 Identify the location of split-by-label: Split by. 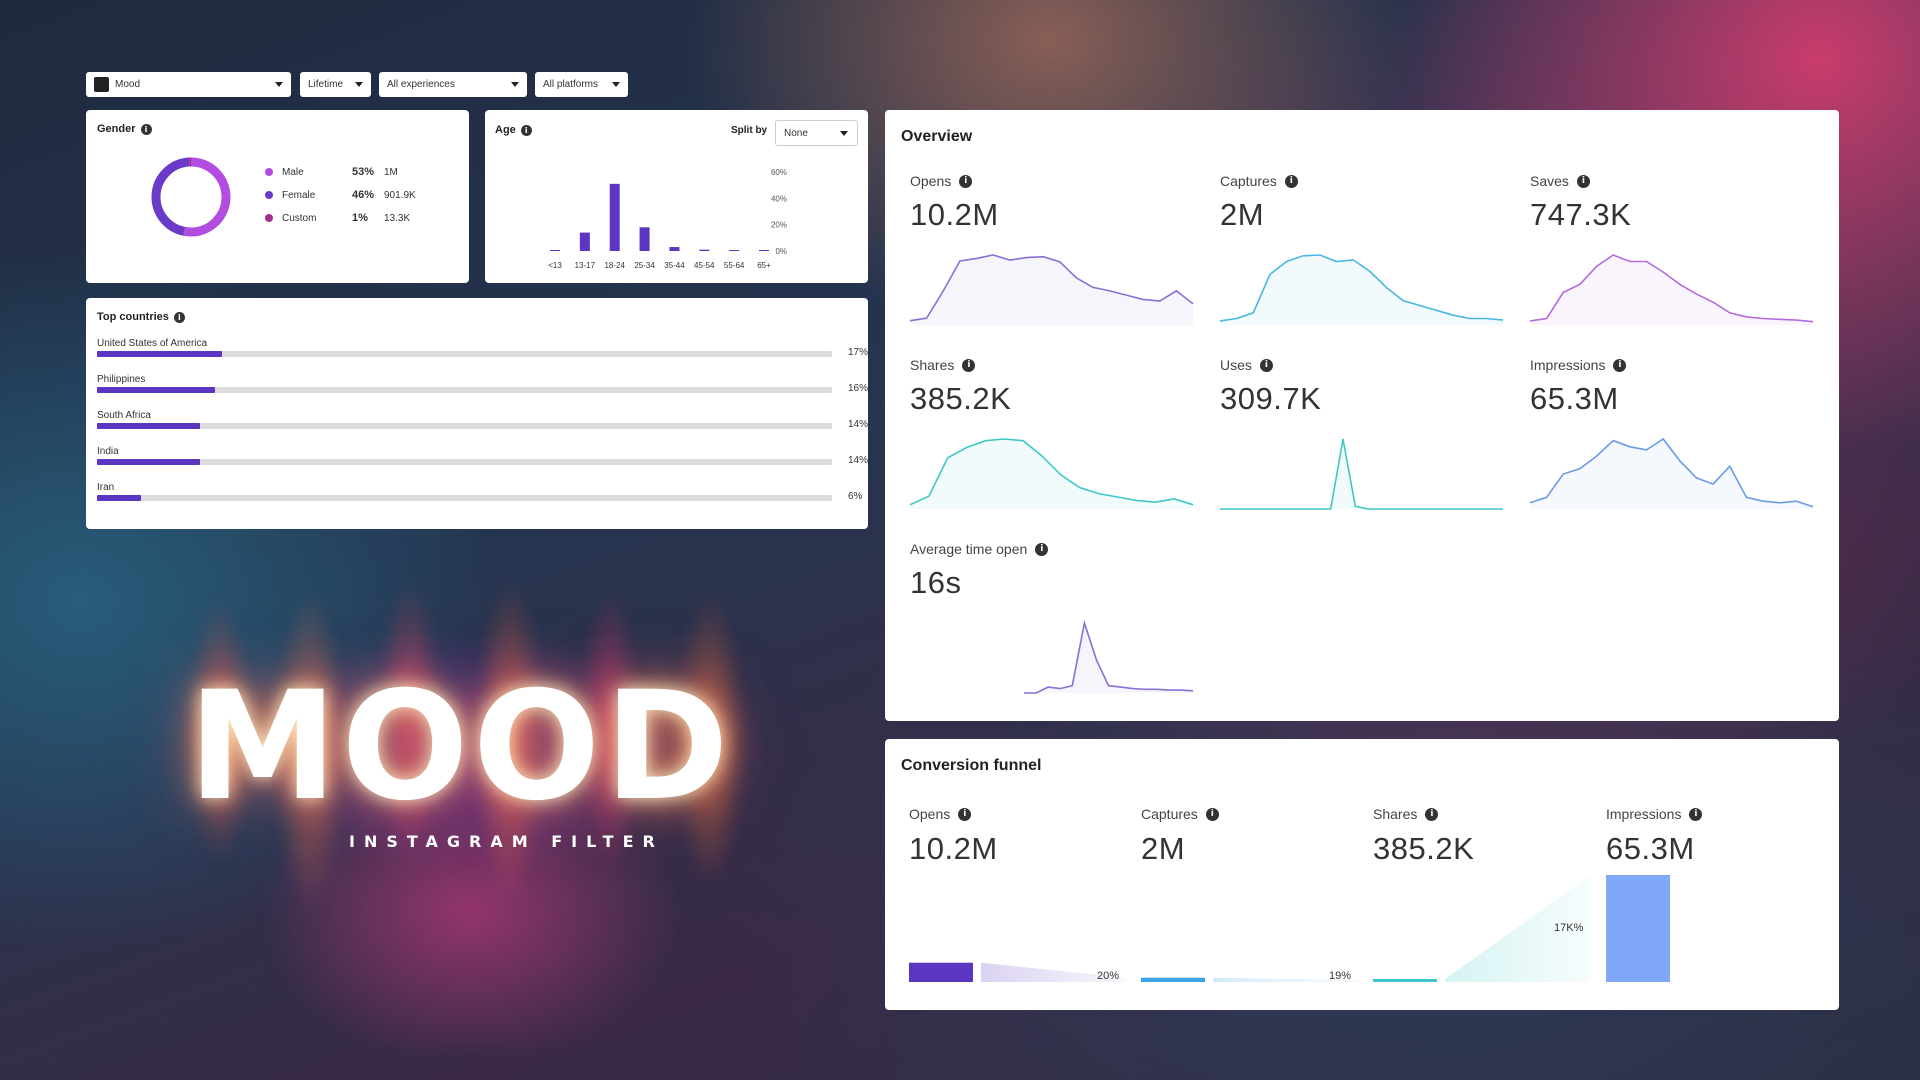
(749, 130).